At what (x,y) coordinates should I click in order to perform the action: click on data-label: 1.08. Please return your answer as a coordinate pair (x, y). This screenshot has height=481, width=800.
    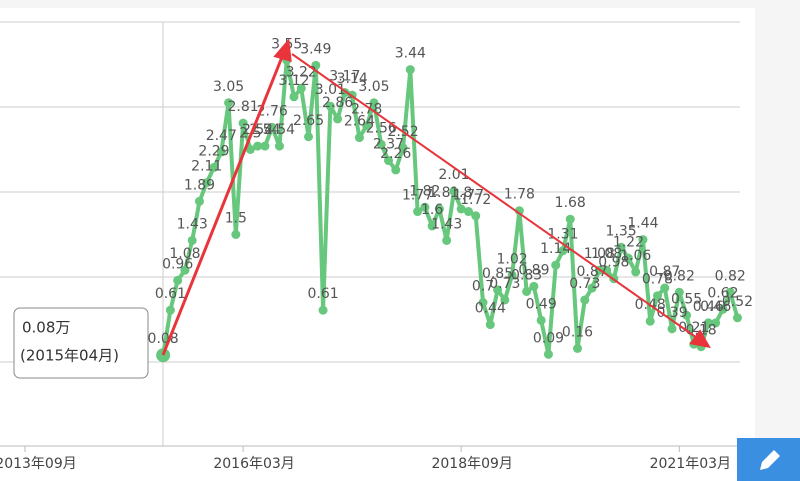
    Looking at the image, I should click on (599, 254).